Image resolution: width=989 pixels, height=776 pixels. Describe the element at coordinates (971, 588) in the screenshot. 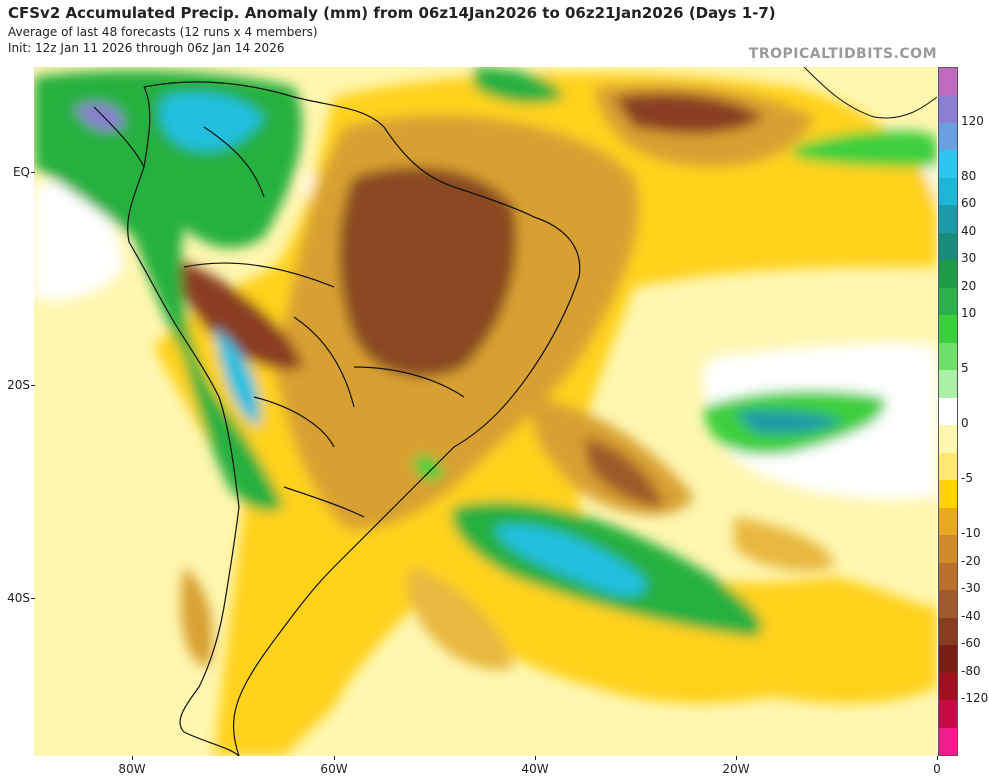

I see `colorbar-label: -30` at that location.